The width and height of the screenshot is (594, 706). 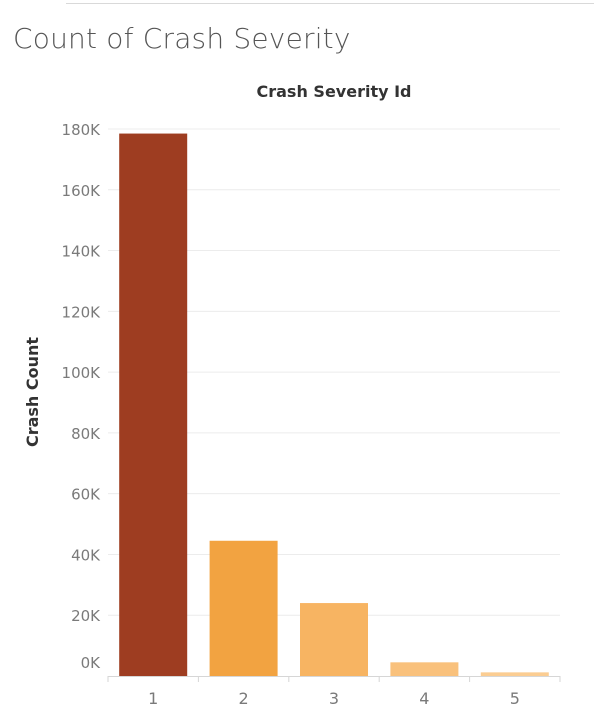 I want to click on y-tick-label: 100K, so click(x=82, y=373).